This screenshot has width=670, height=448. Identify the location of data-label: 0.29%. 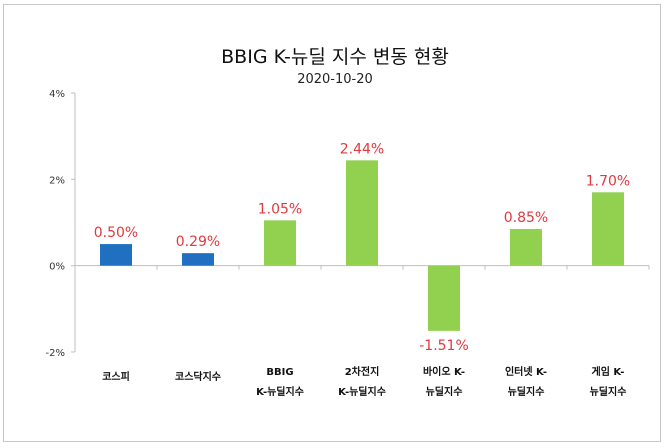
(198, 242).